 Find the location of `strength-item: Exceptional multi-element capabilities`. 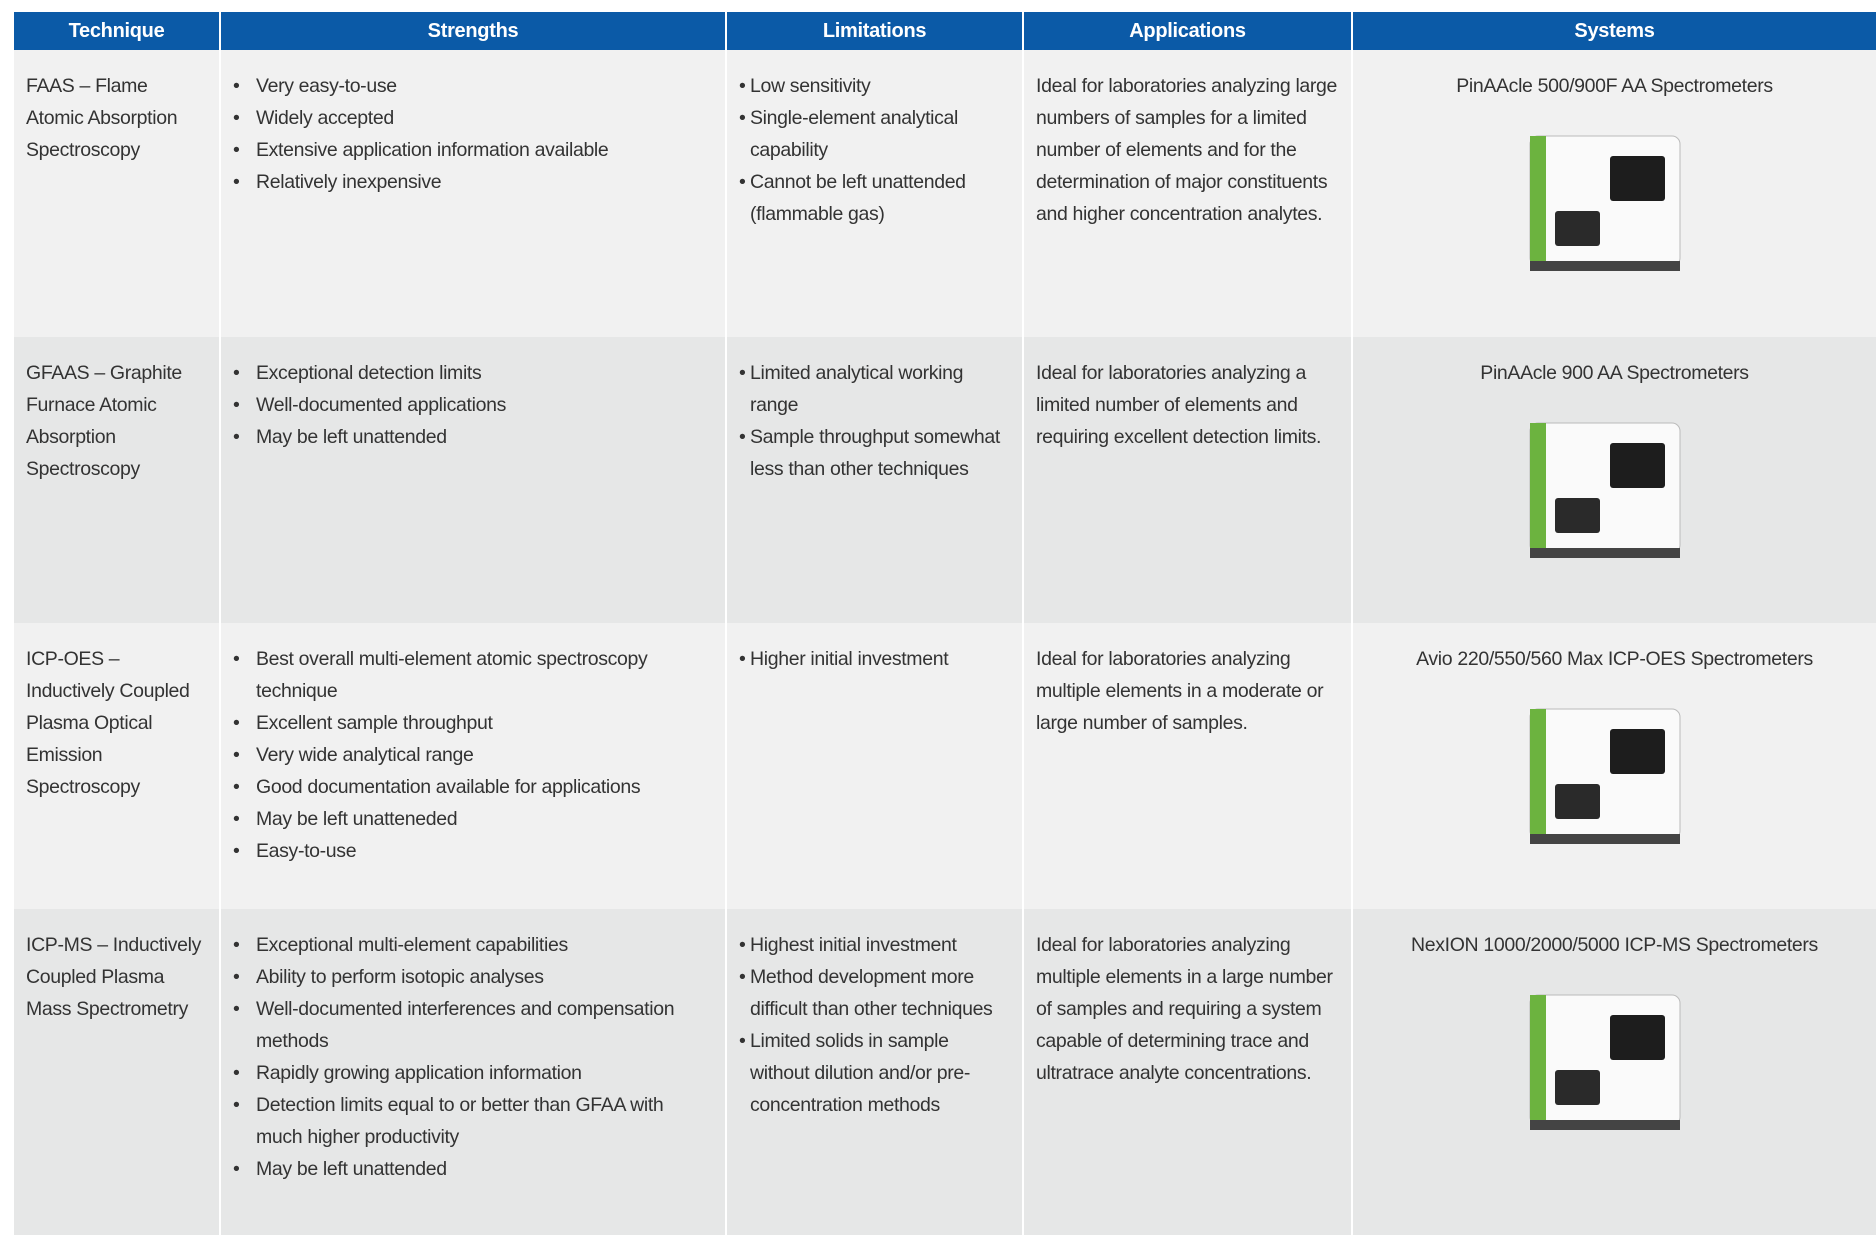

strength-item: Exceptional multi-element capabilities is located at coordinates (473, 945).